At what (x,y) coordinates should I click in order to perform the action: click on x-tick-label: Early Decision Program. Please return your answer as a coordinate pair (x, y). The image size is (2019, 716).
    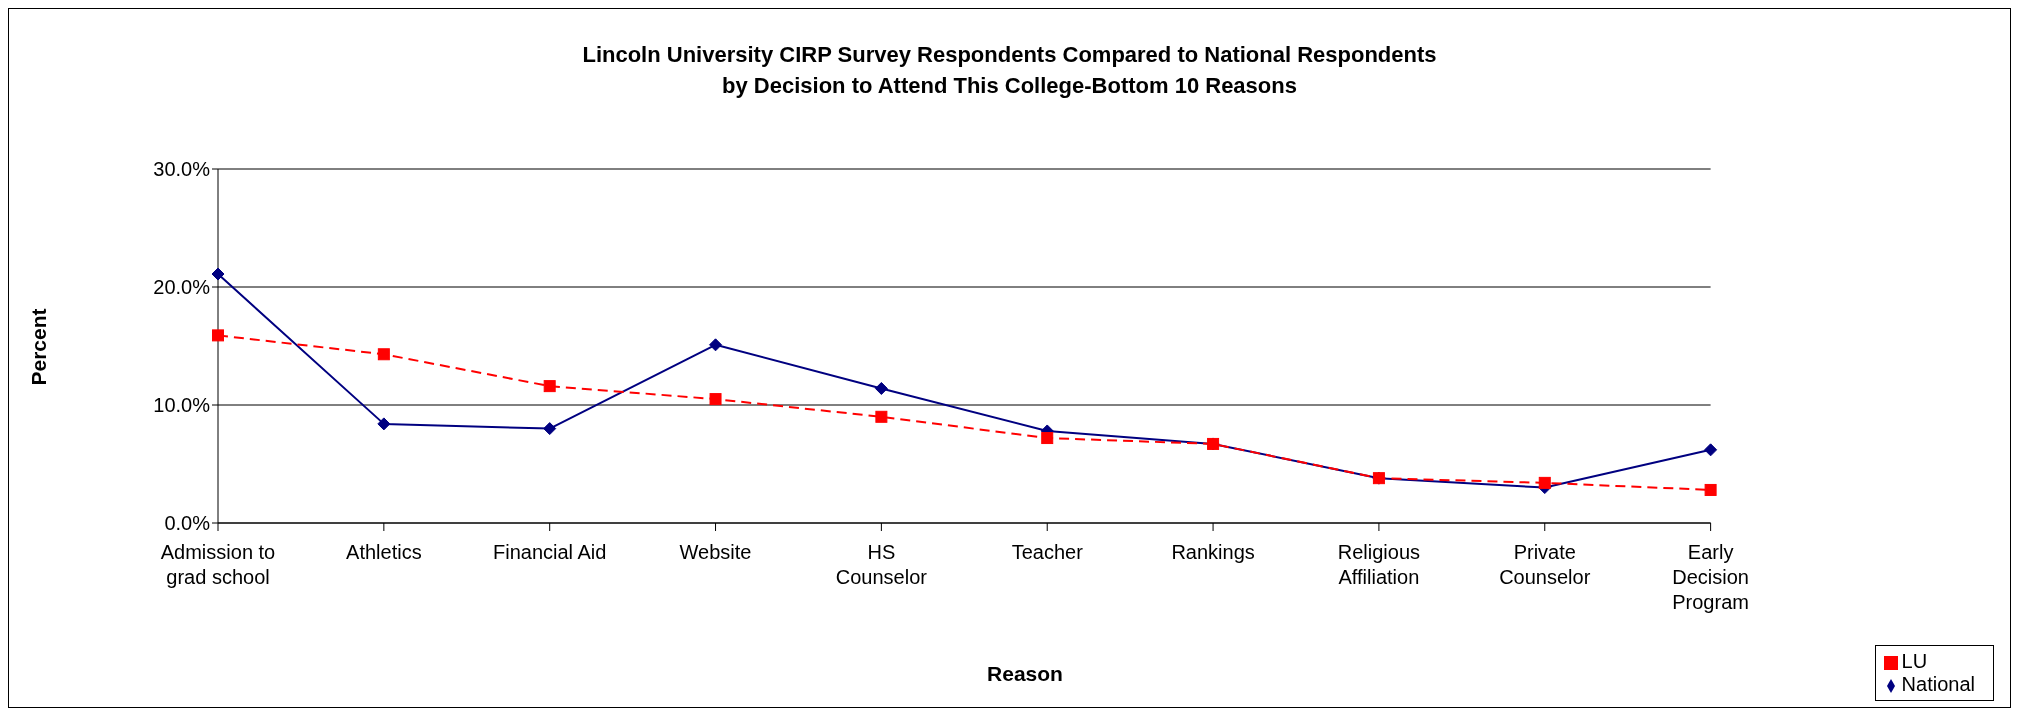
    Looking at the image, I should click on (1710, 577).